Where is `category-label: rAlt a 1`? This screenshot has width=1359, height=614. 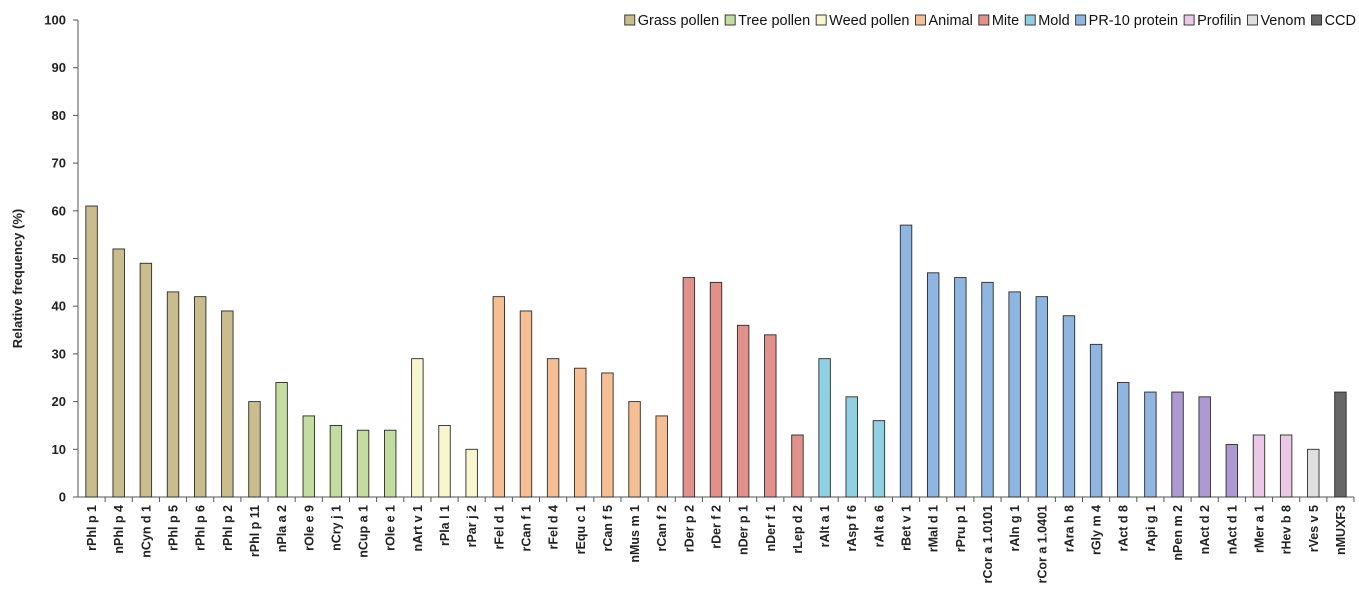 category-label: rAlt a 1 is located at coordinates (825, 526).